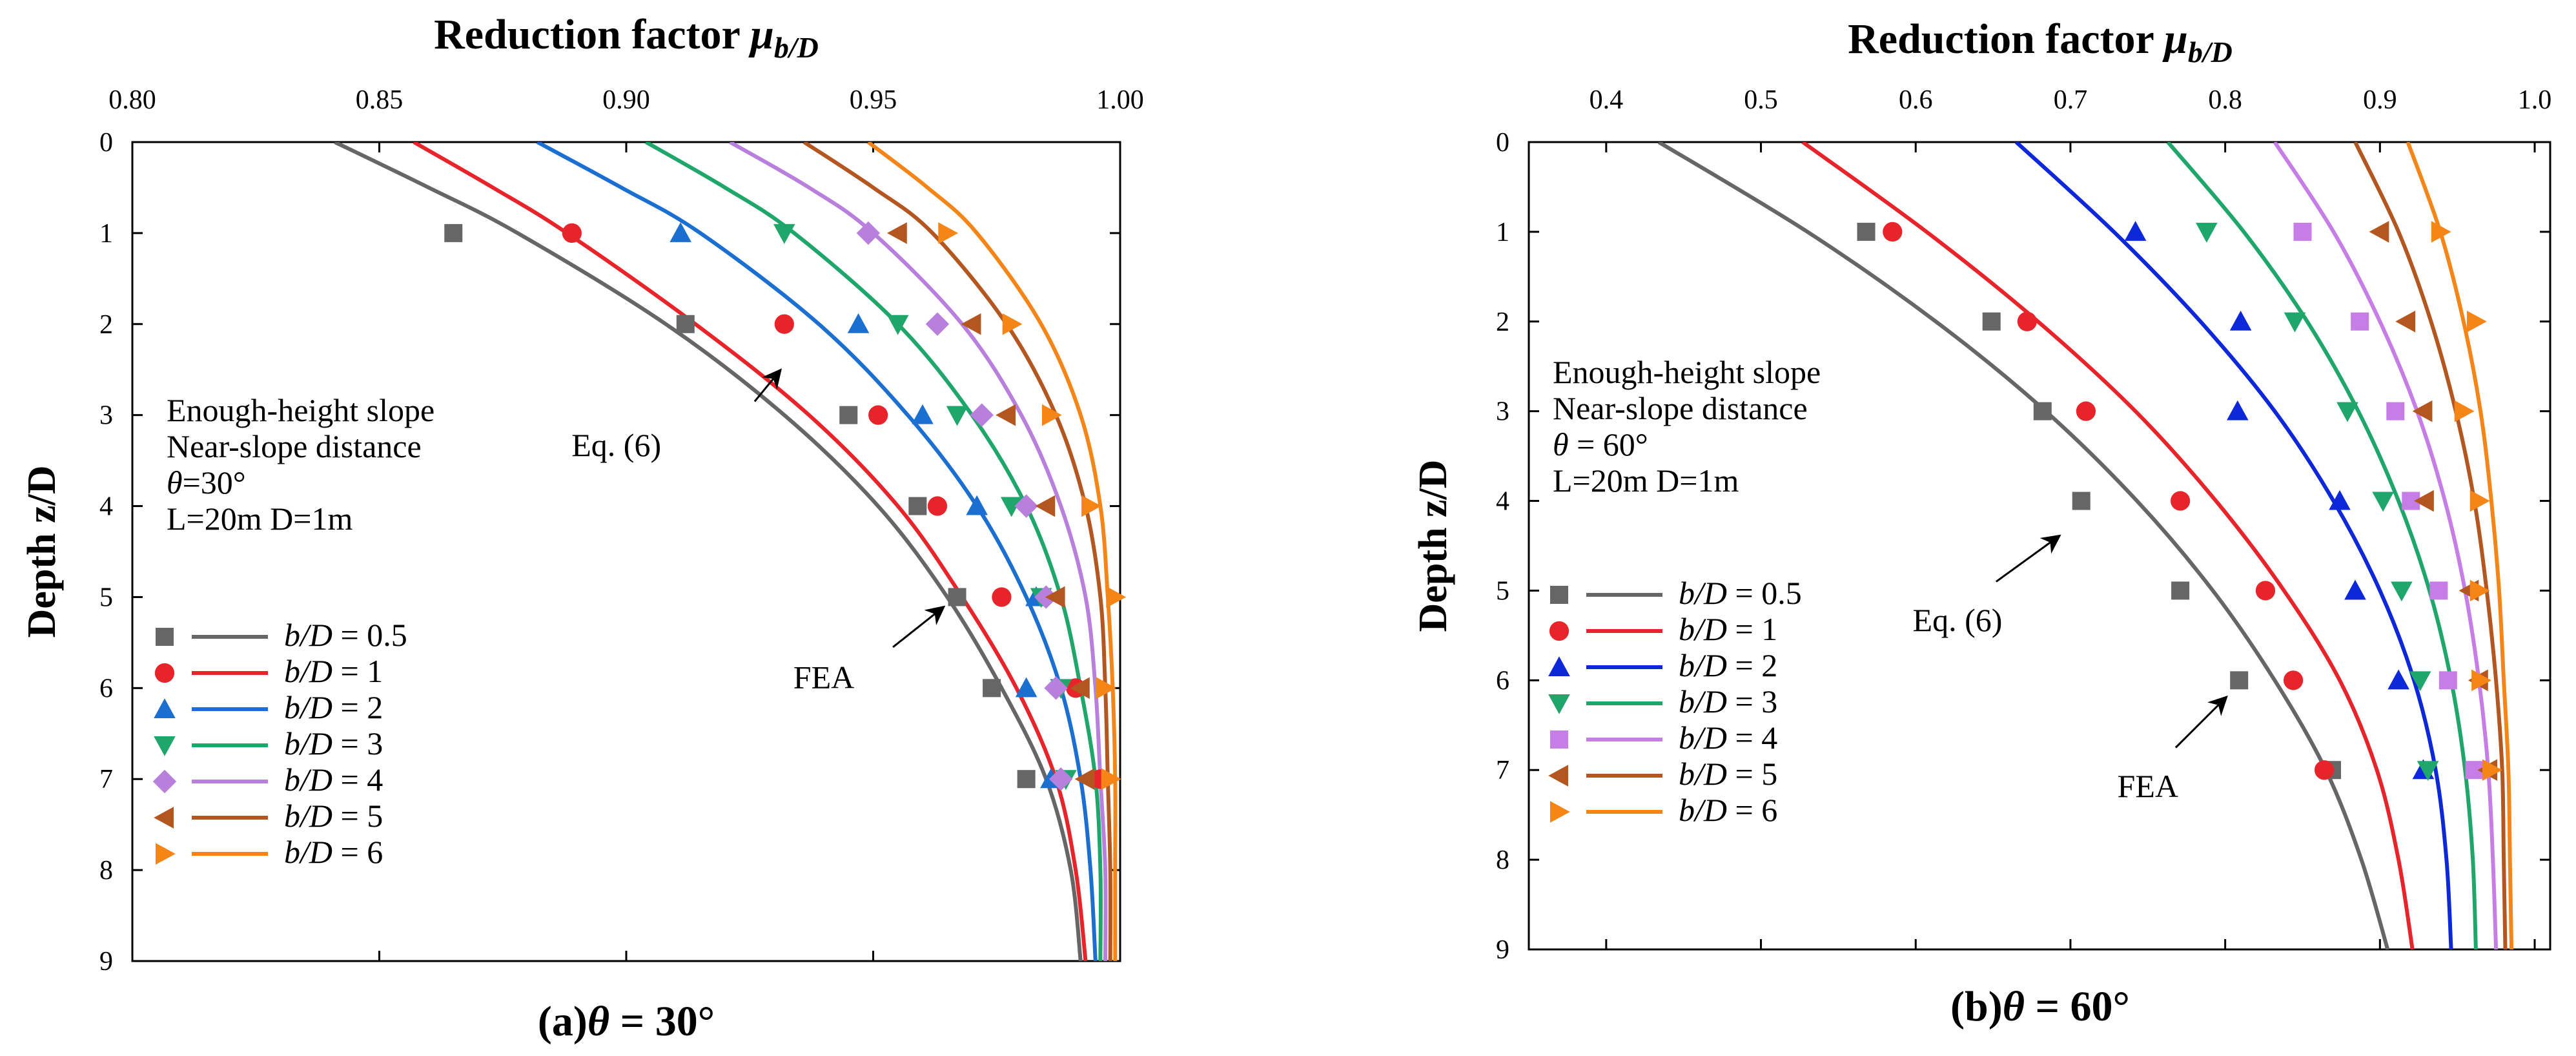 The image size is (2576, 1056). Describe the element at coordinates (1728, 774) in the screenshot. I see `legend-label: b/D = 5` at that location.